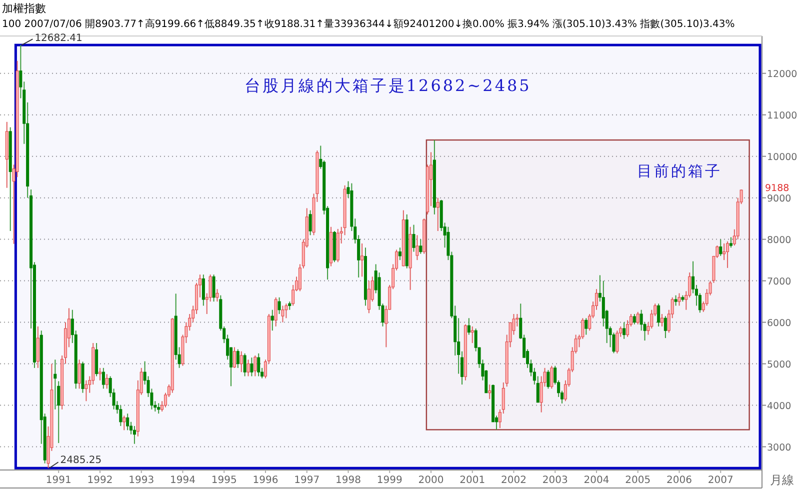 Image resolution: width=799 pixels, height=501 pixels. Describe the element at coordinates (777, 188) in the screenshot. I see `annotation: 9188` at that location.